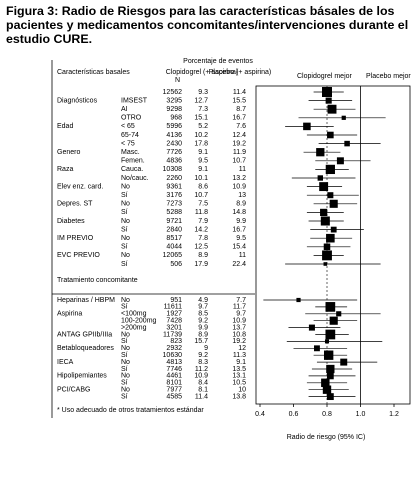 The width and height of the screenshot is (420, 487). Describe the element at coordinates (388, 76) in the screenshot. I see `better-label: Placebo mejor` at that location.